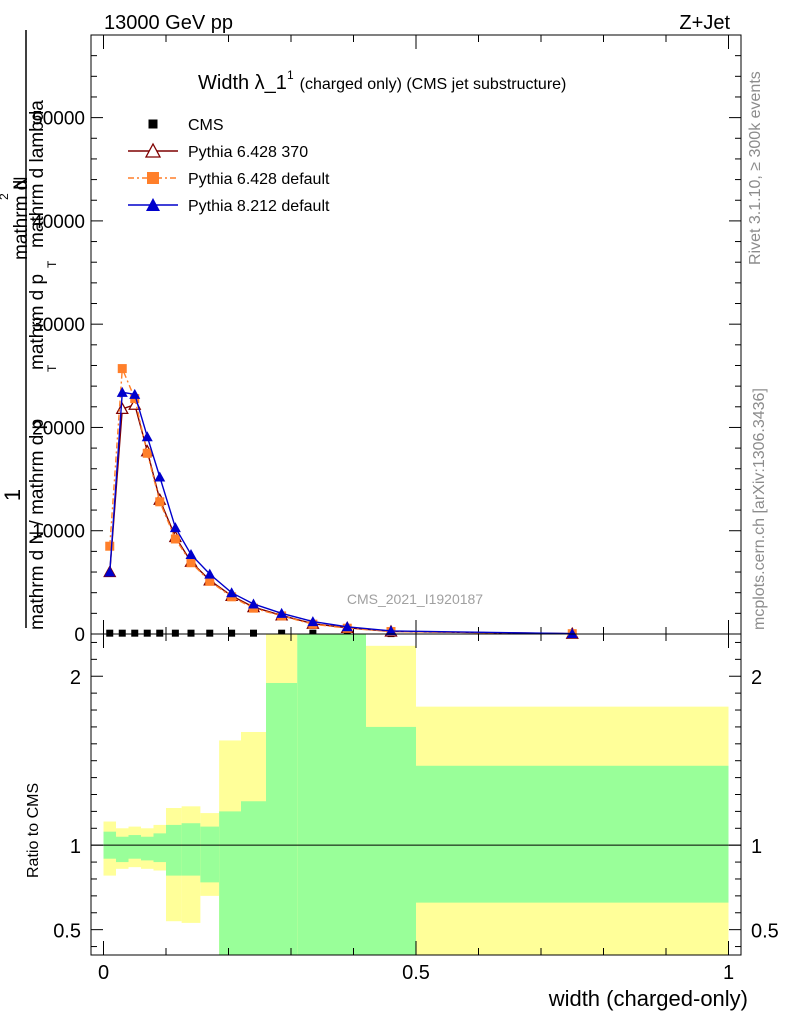 The height and width of the screenshot is (1024, 786). Describe the element at coordinates (21, 183) in the screenshot. I see `ylabel-line-3: N` at that location.